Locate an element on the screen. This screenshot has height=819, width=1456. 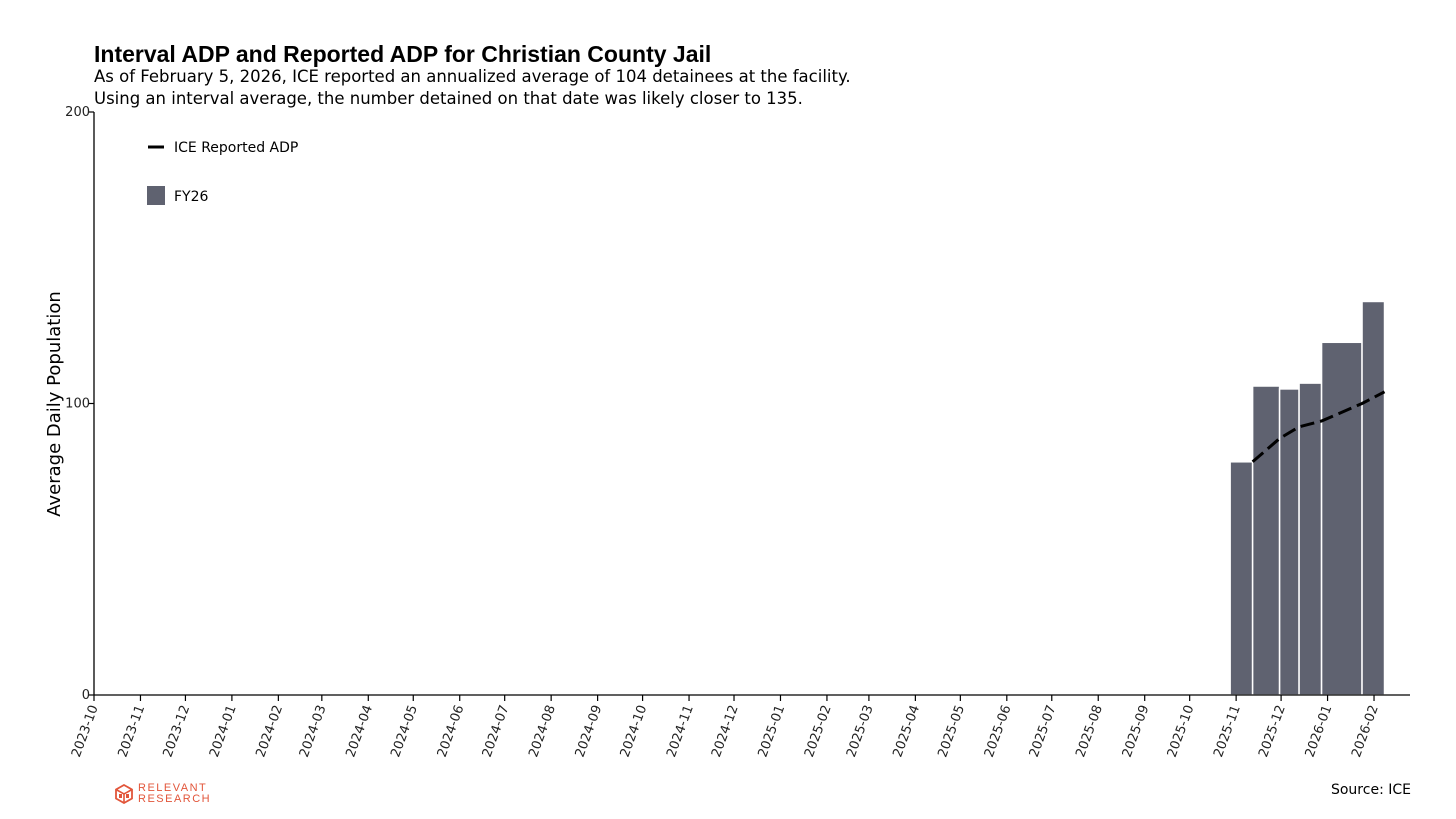
x-tick-label: 2024-11 is located at coordinates (680, 731).